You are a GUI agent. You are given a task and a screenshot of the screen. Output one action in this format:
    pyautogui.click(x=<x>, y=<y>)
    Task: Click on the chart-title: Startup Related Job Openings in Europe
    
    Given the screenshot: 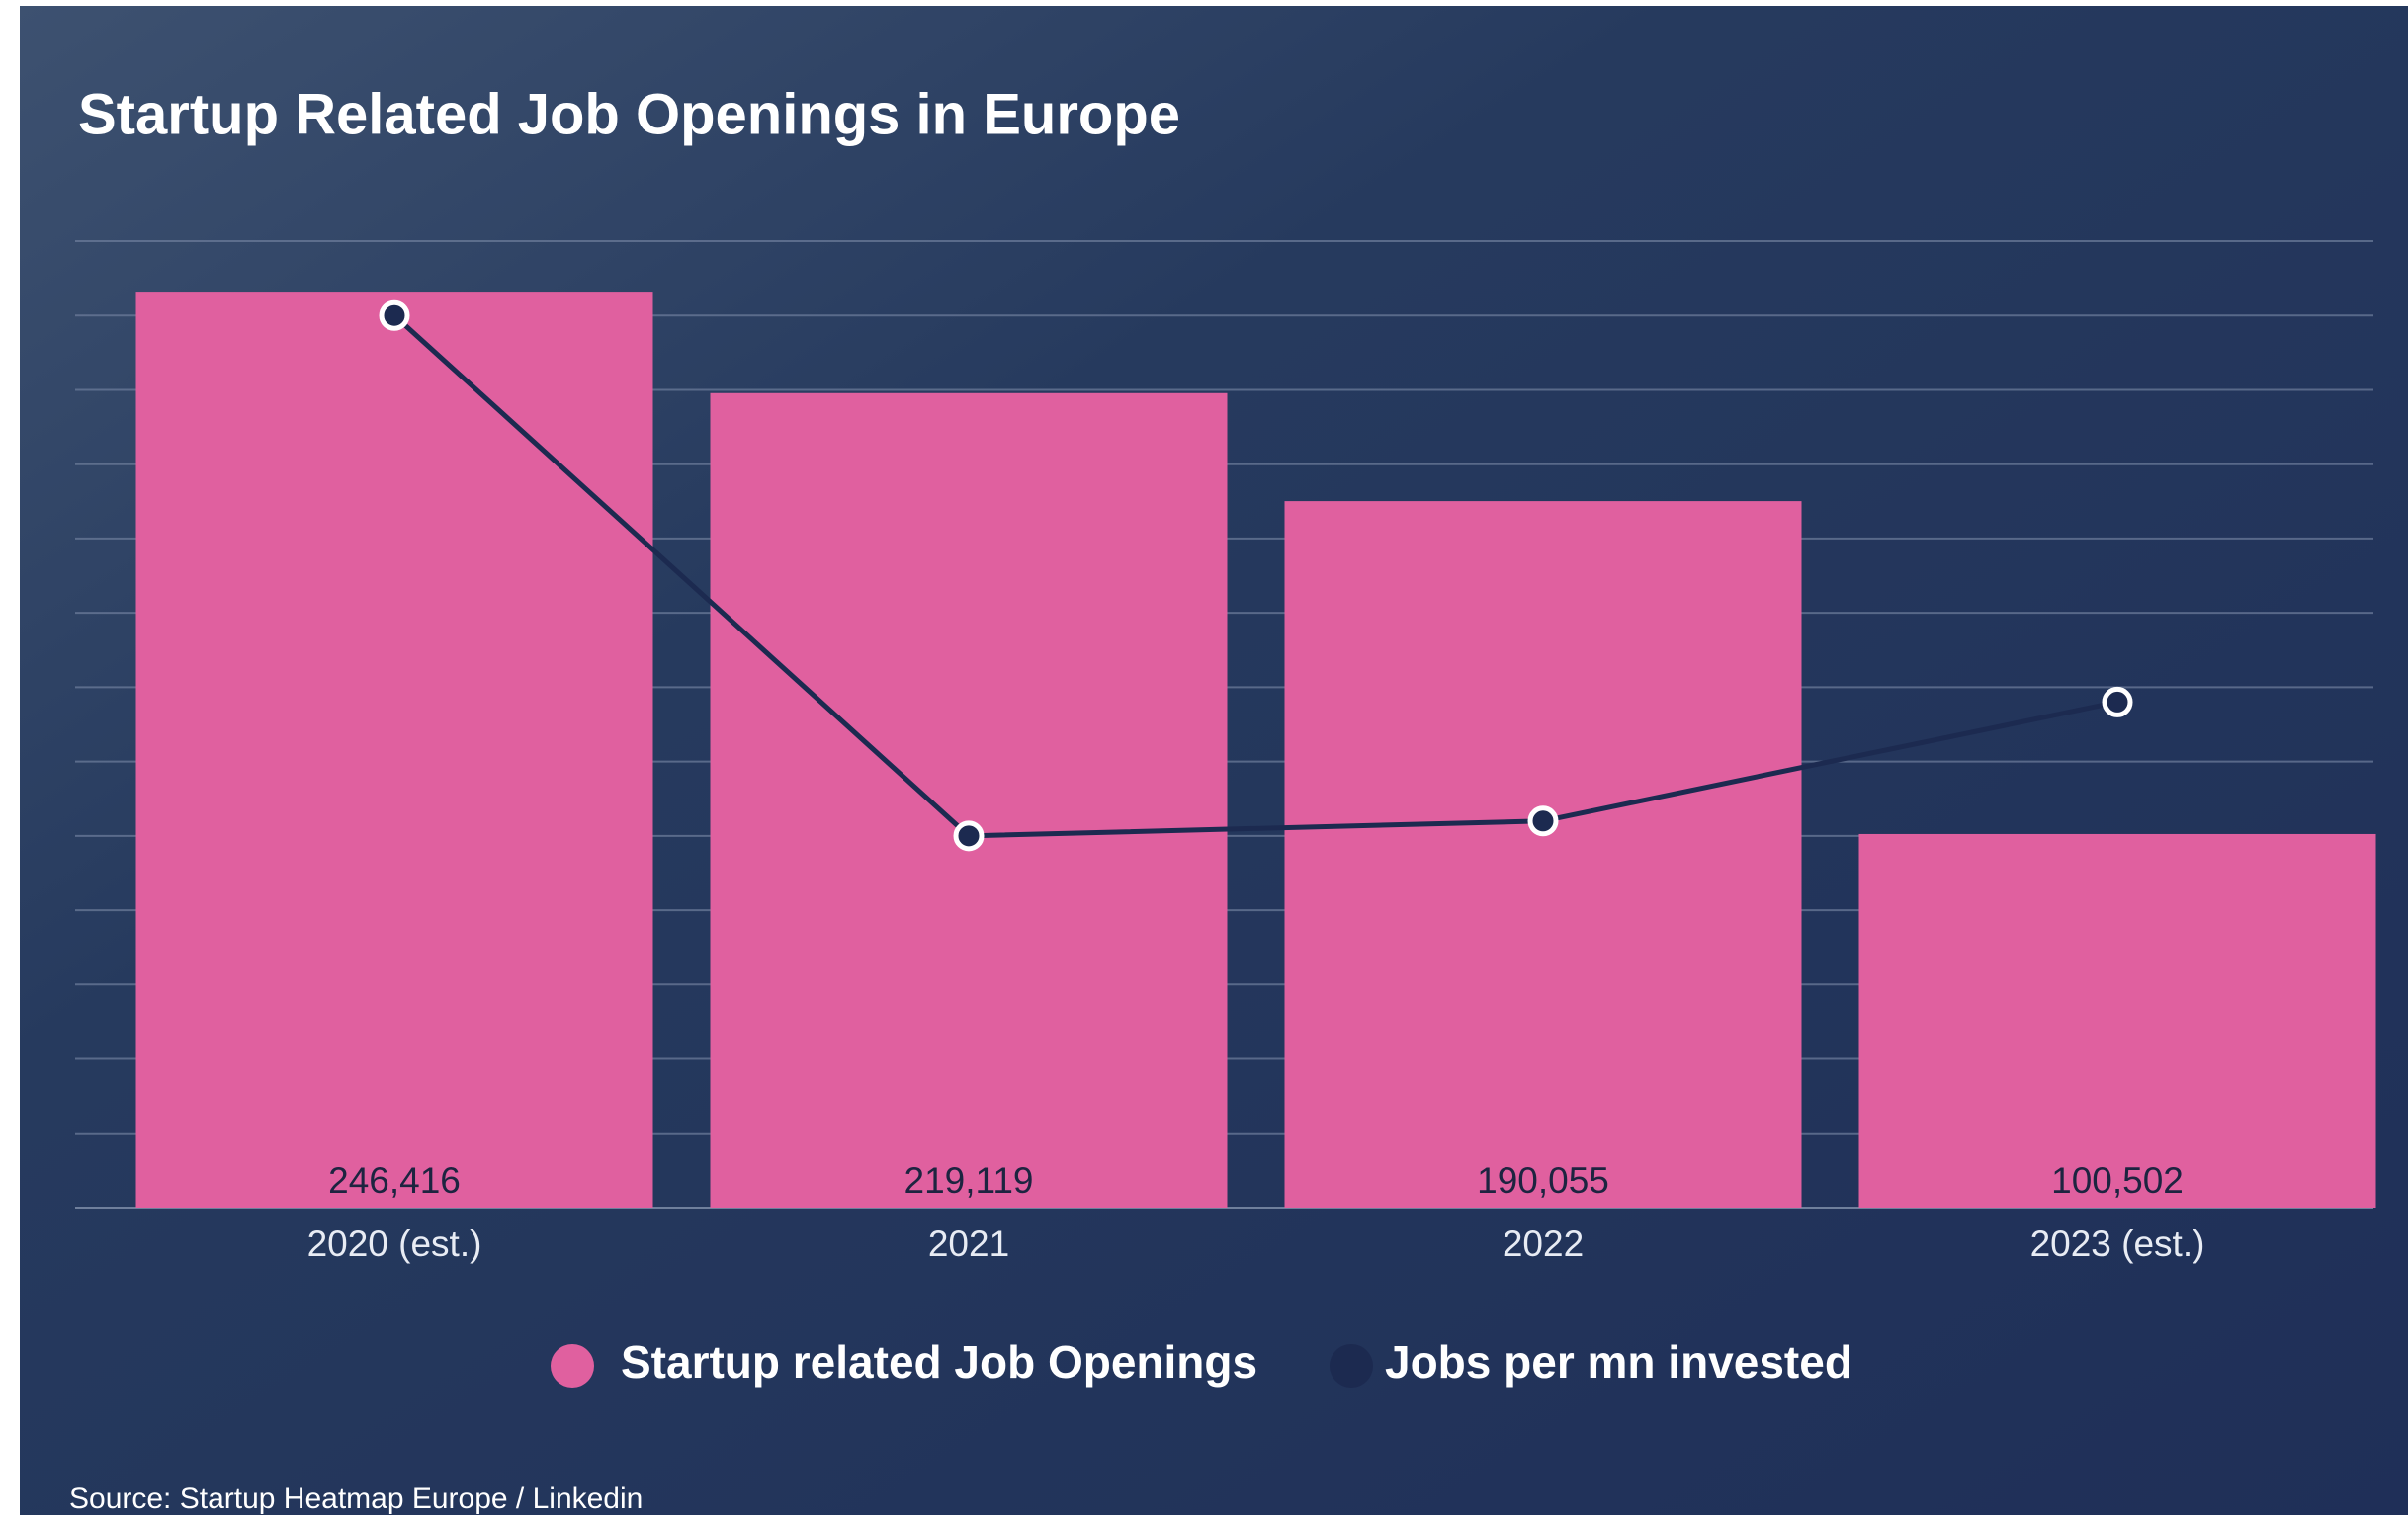 What is the action you would take?
    pyautogui.click(x=629, y=114)
    